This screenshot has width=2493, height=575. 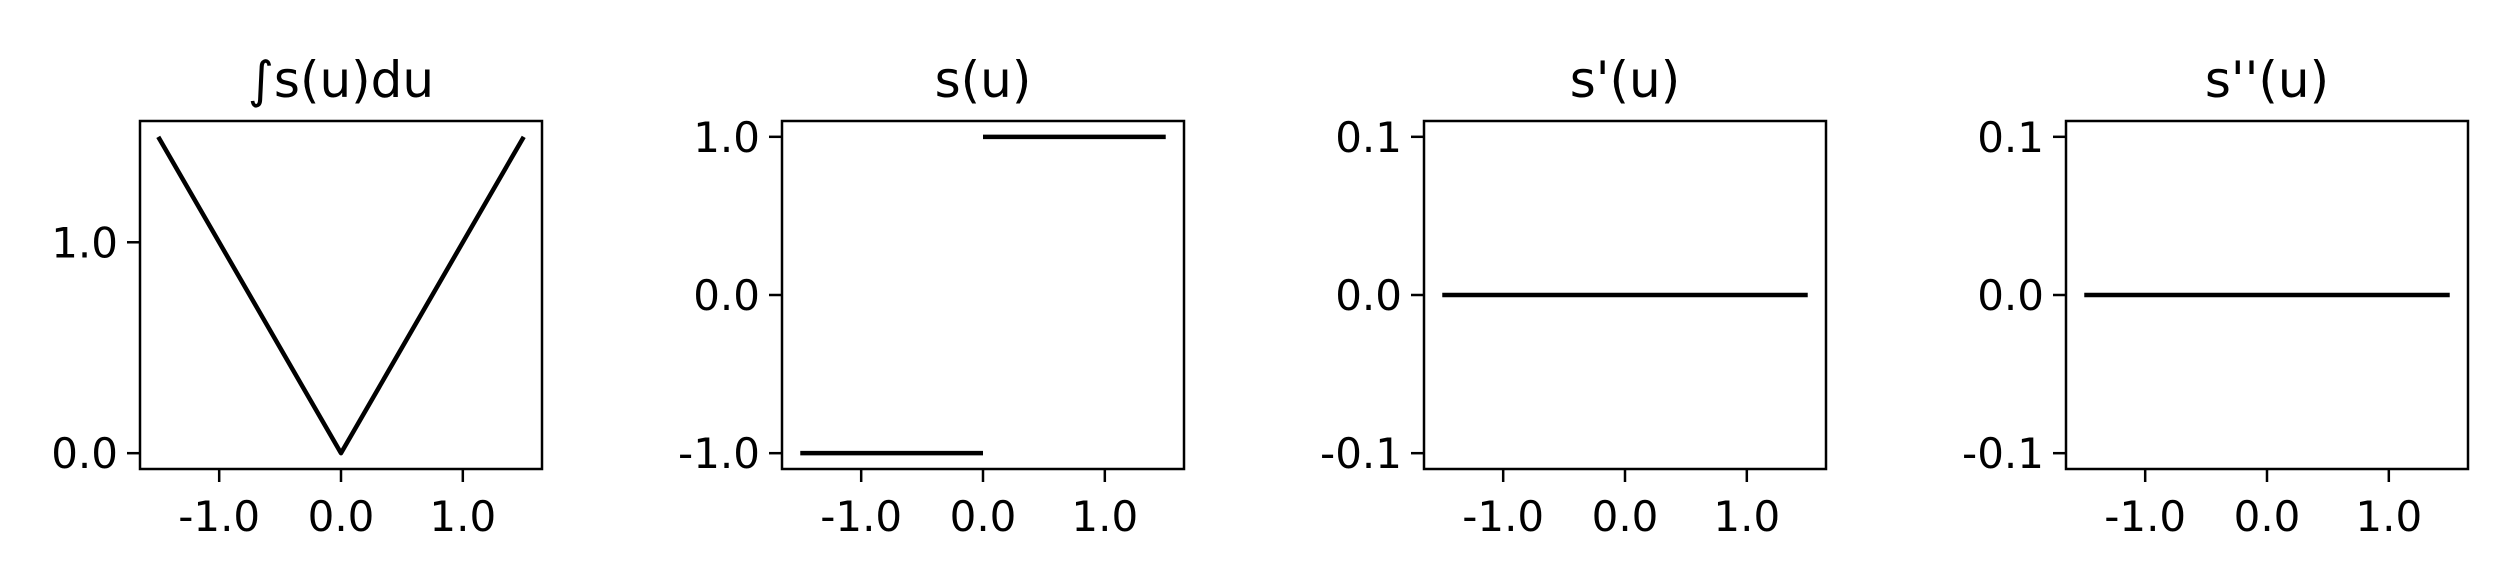 I want to click on panel-title: s(u), so click(x=983, y=80).